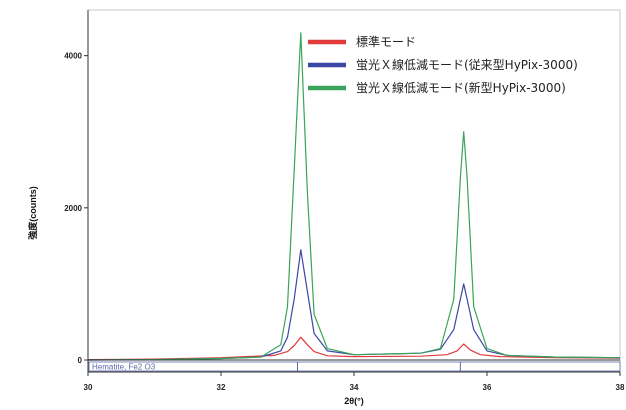 This screenshot has height=410, width=626. Describe the element at coordinates (386, 41) in the screenshot. I see `legend-label: 標準モード` at that location.